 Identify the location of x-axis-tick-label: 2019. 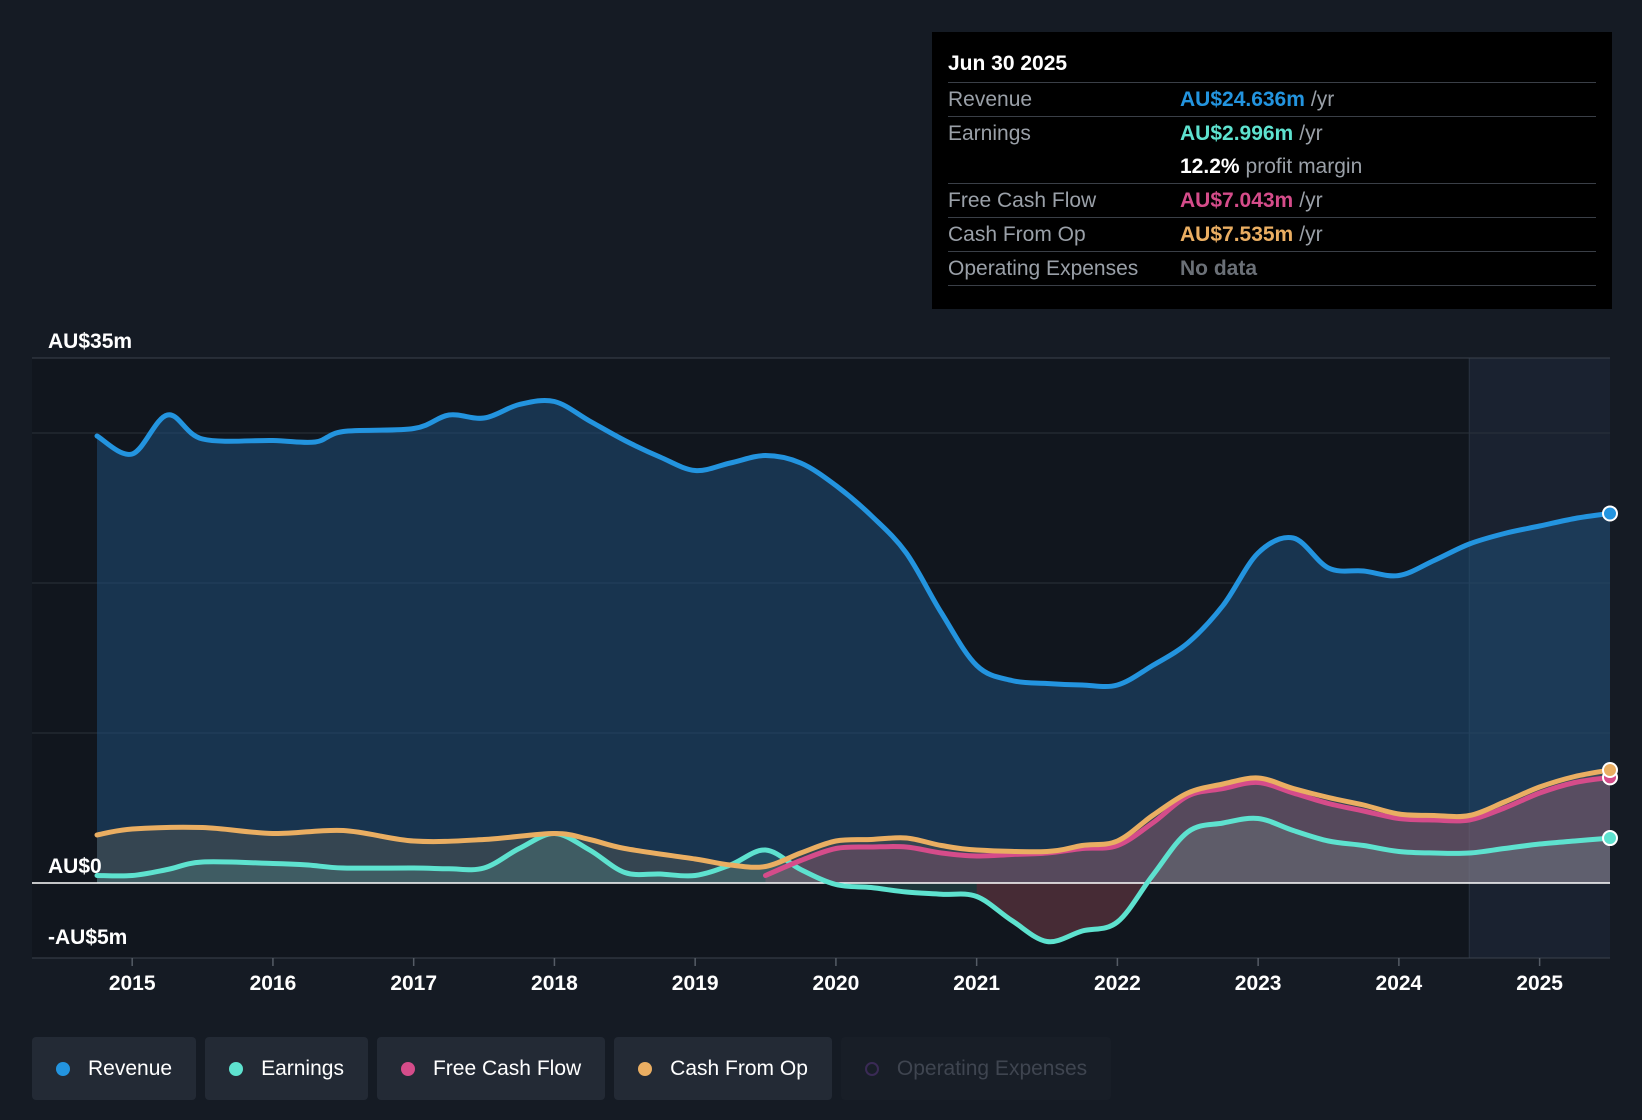
(695, 983).